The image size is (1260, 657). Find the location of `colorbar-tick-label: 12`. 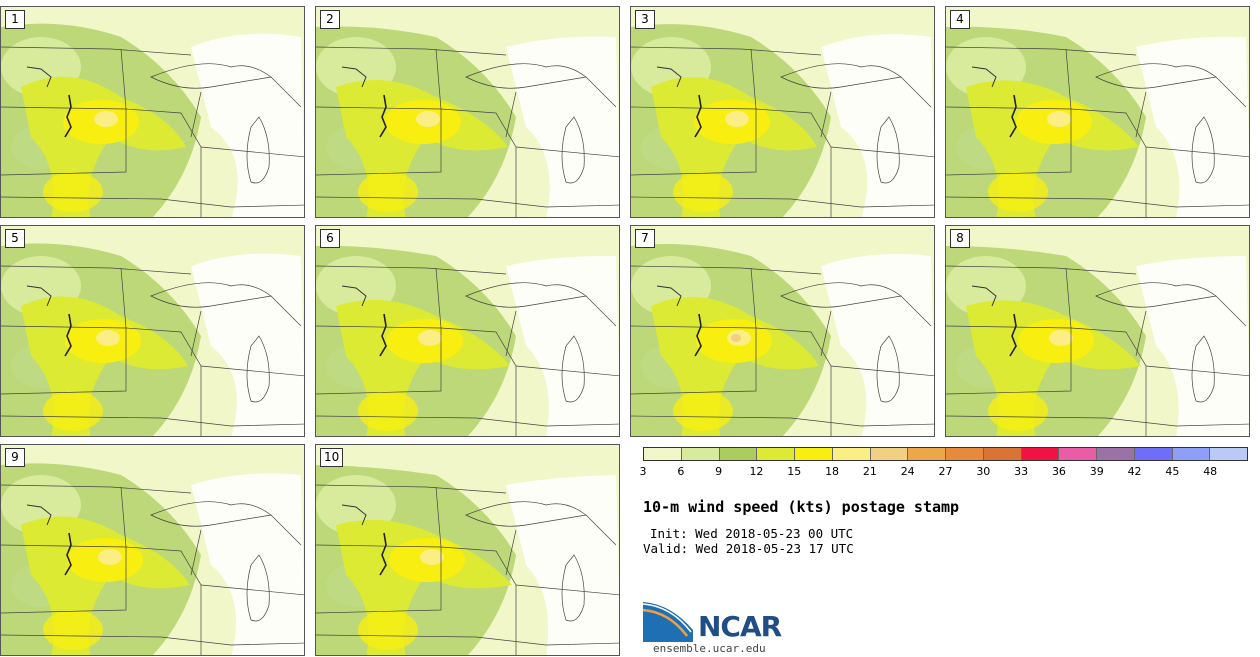

colorbar-tick-label: 12 is located at coordinates (756, 471).